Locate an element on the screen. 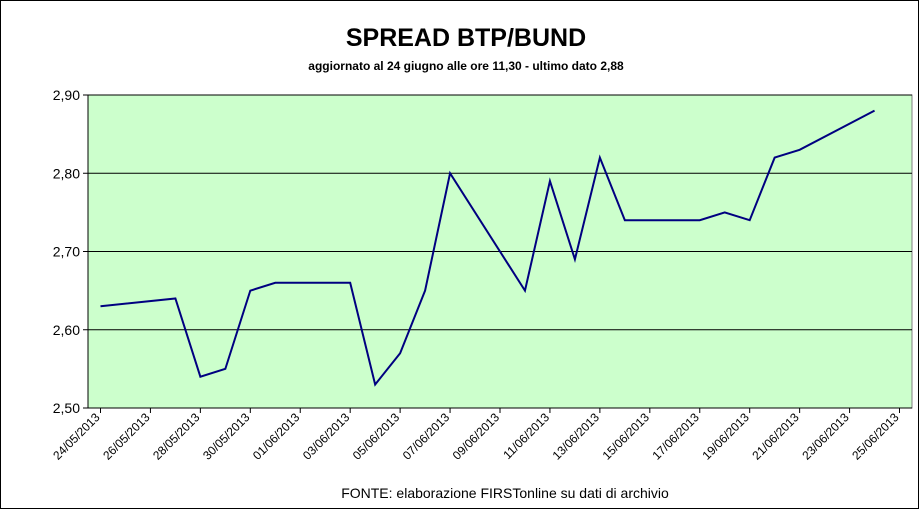  chart-title: SPREAD BTP/BUND is located at coordinates (466, 38).